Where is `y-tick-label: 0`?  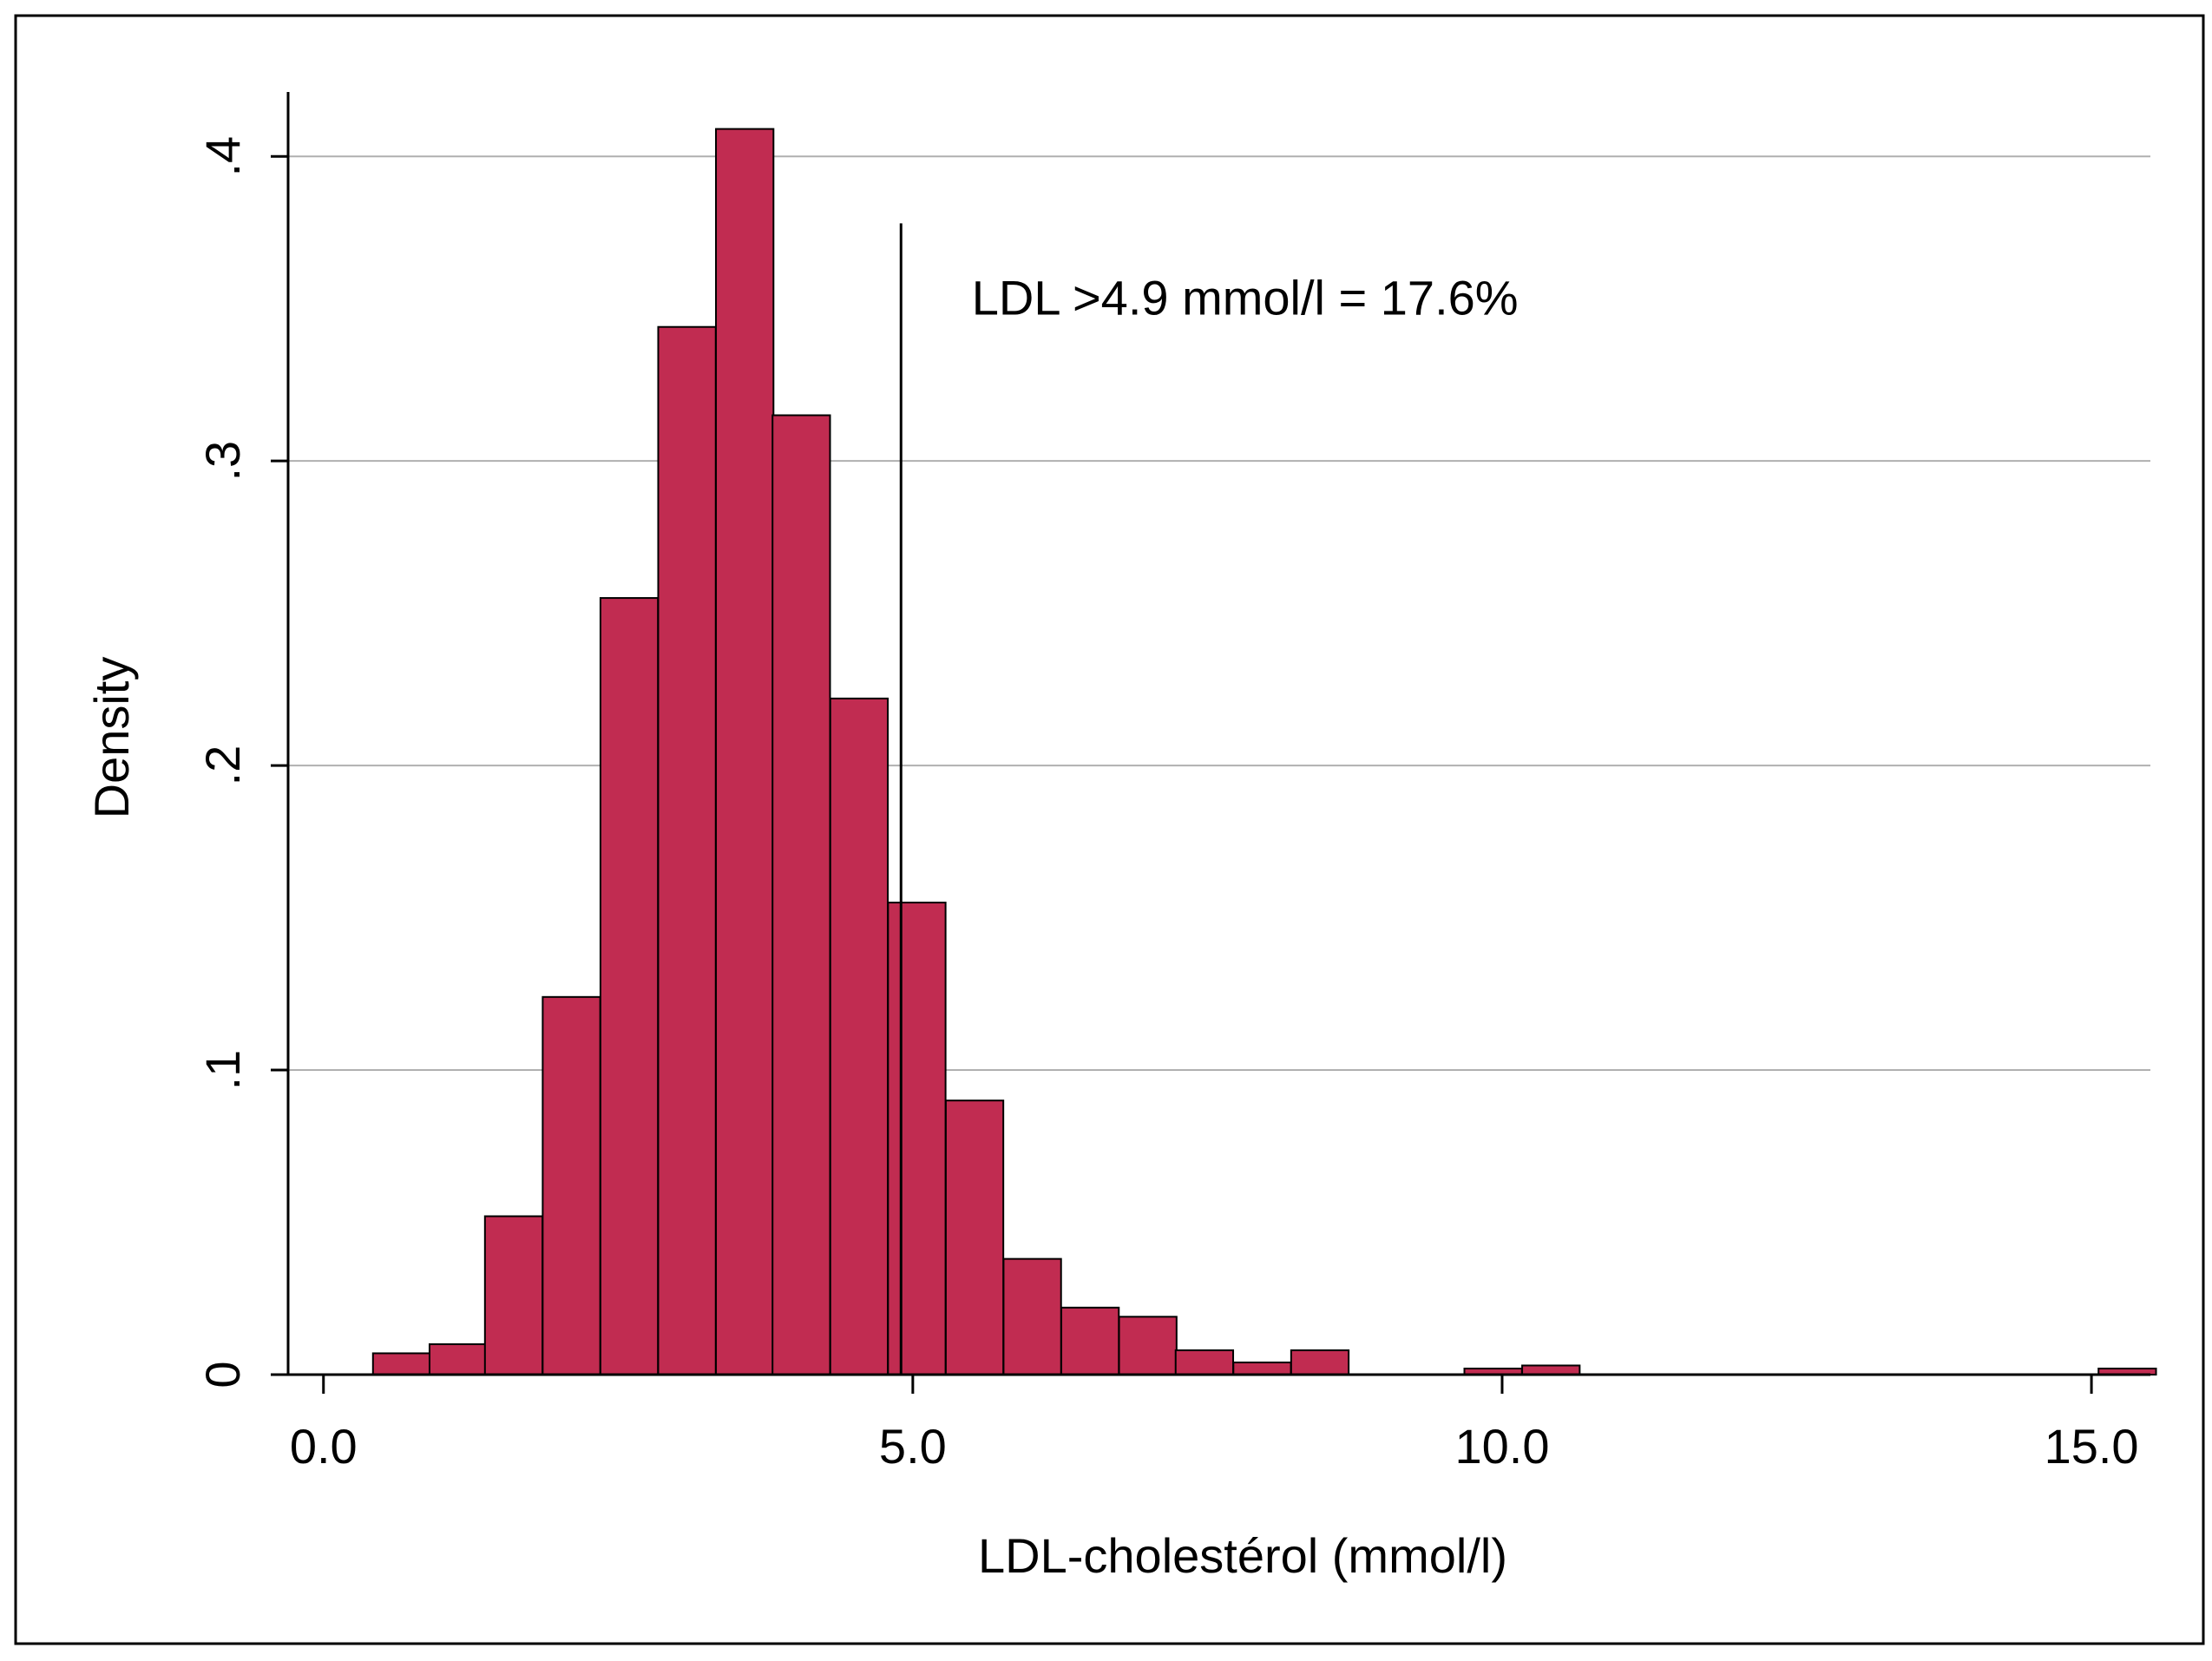
y-tick-label: 0 is located at coordinates (222, 1374).